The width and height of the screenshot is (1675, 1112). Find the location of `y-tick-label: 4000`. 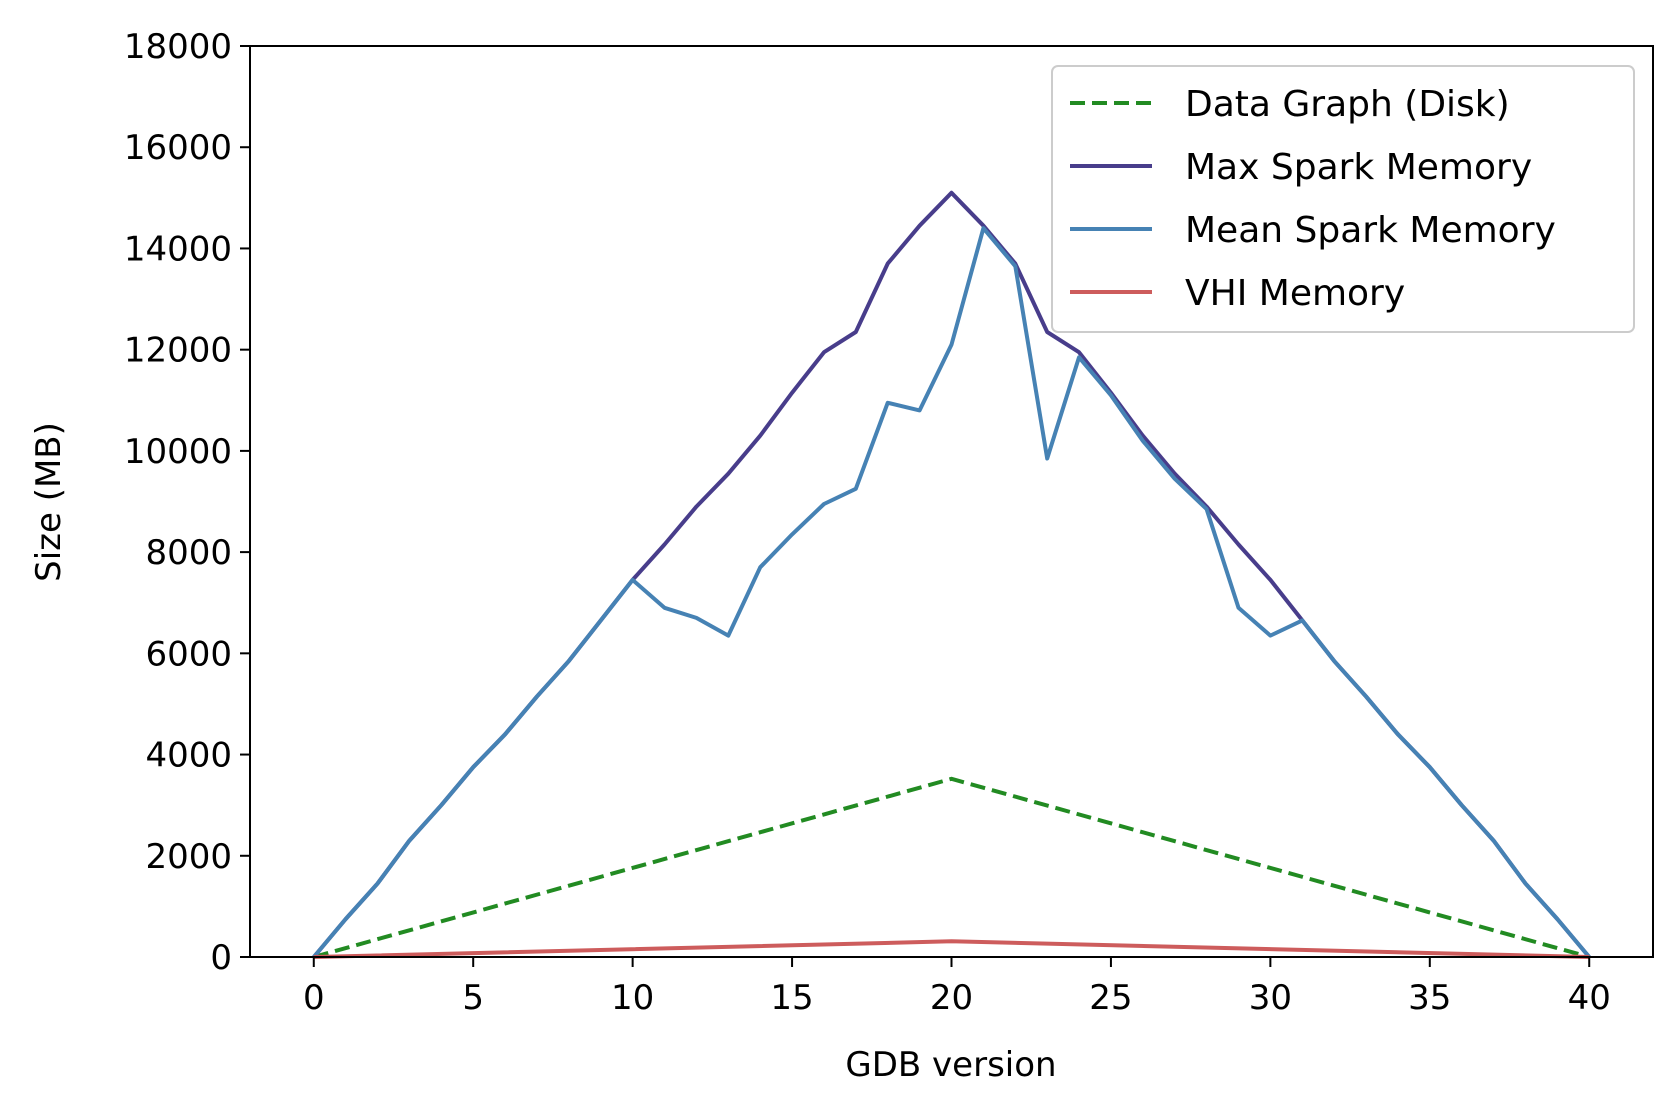

y-tick-label: 4000 is located at coordinates (188, 756).